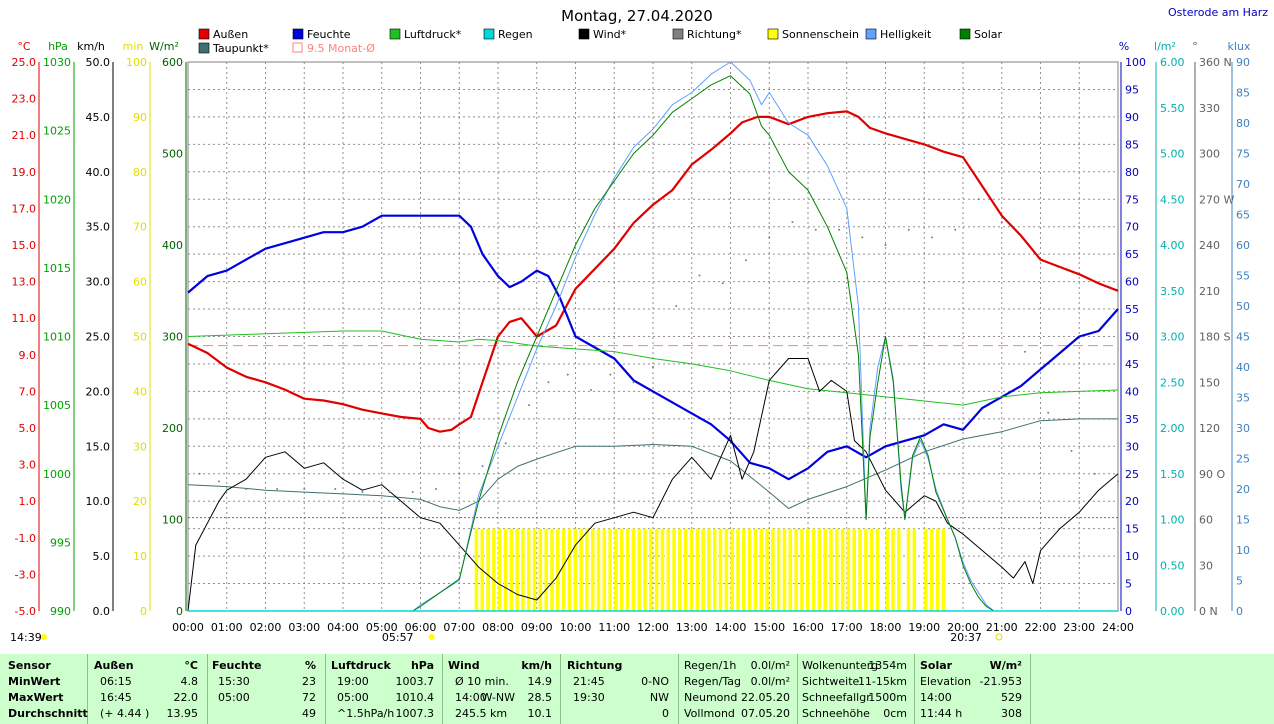  What do you see at coordinates (188, 627) in the screenshot?
I see `time-tick: 00:00` at bounding box center [188, 627].